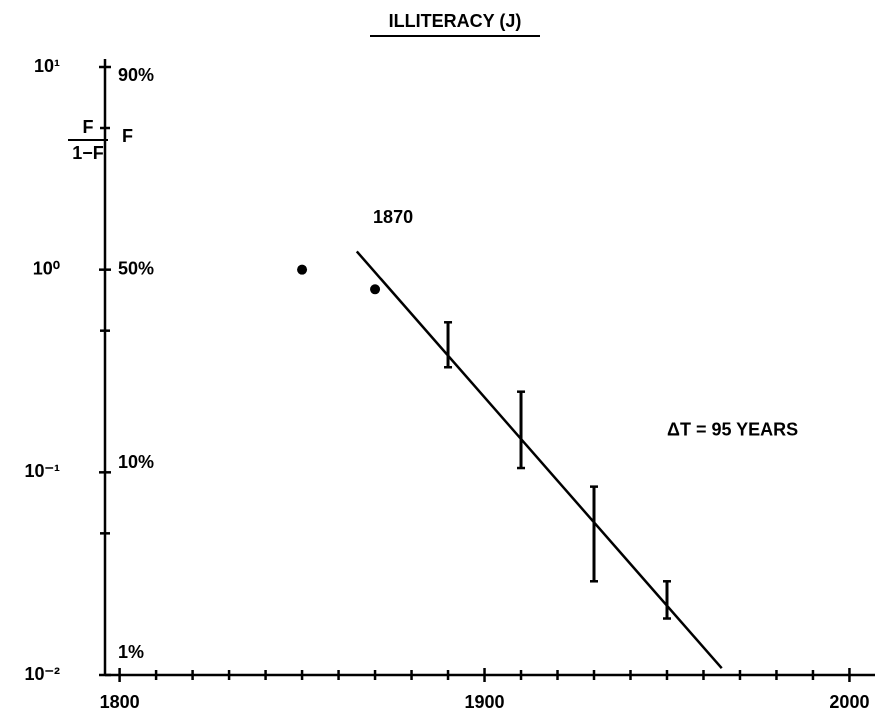  Describe the element at coordinates (136, 462) in the screenshot. I see `f-tick-label: 10%` at that location.